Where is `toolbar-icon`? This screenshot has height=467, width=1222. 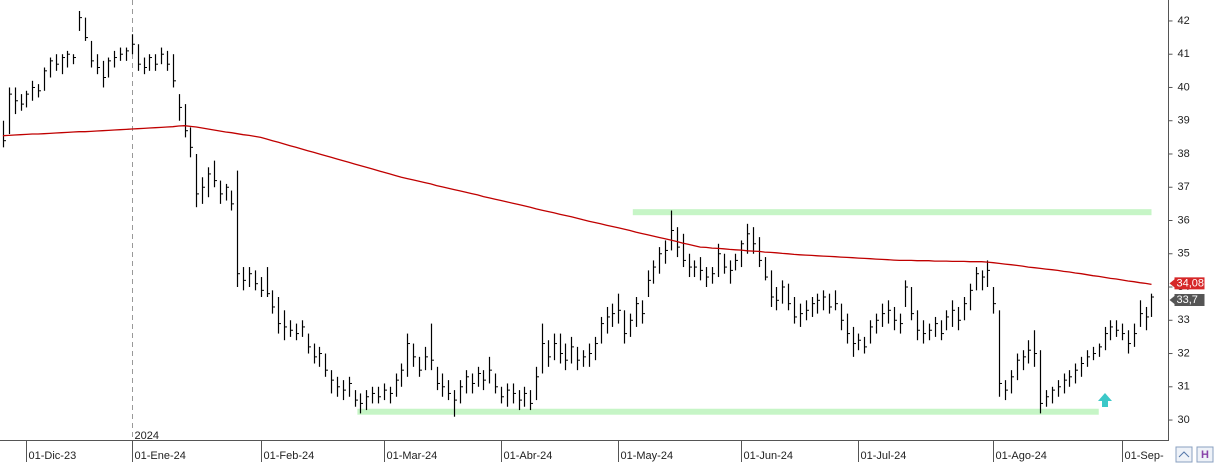 toolbar-icon is located at coordinates (1184, 454).